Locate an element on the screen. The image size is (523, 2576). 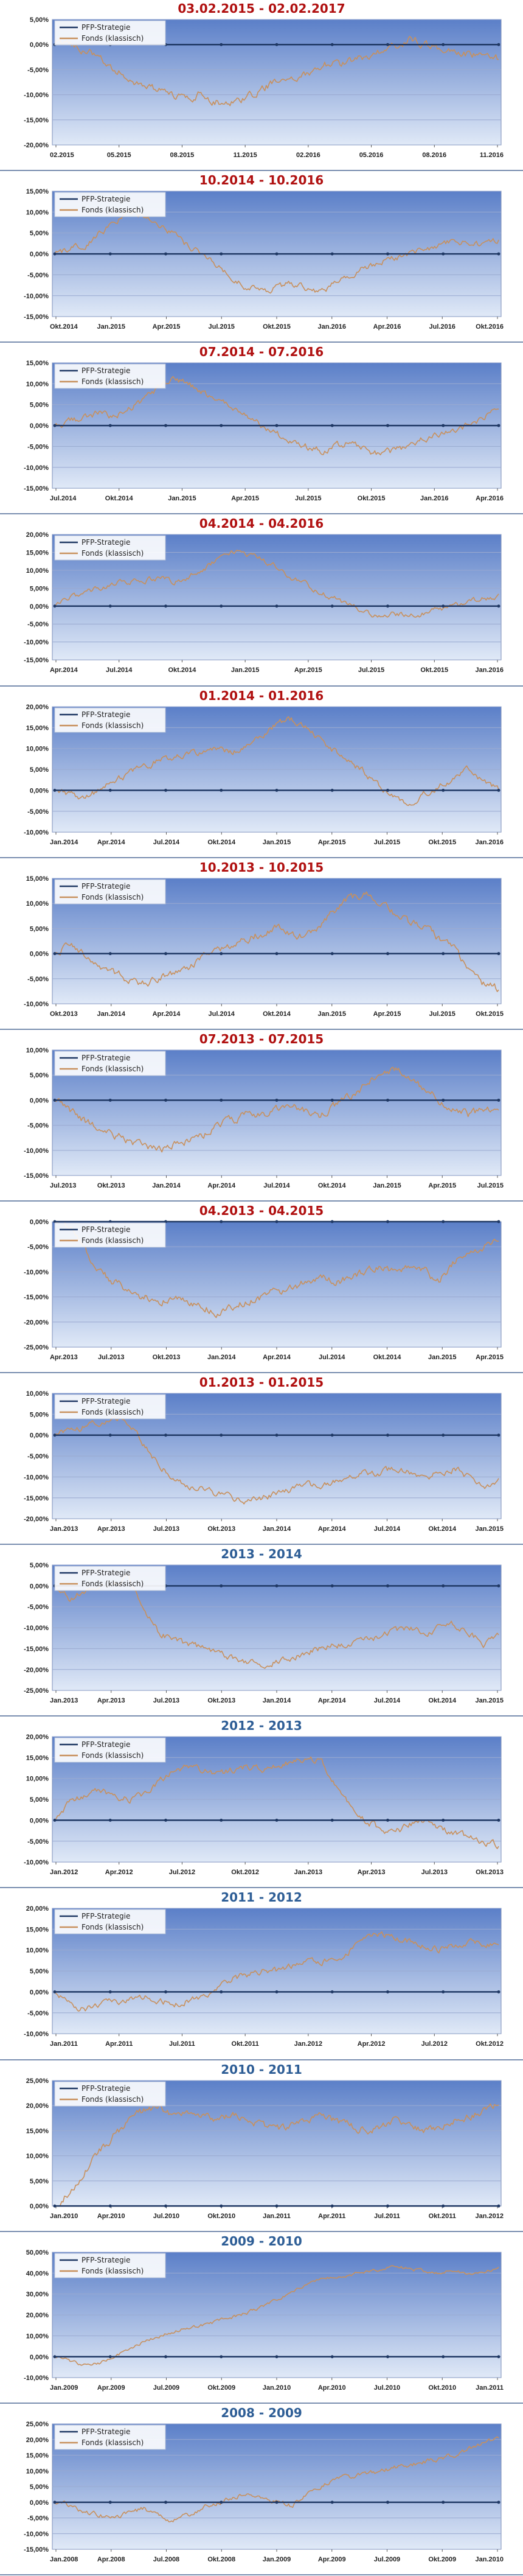
legend is located at coordinates (110, 1578).